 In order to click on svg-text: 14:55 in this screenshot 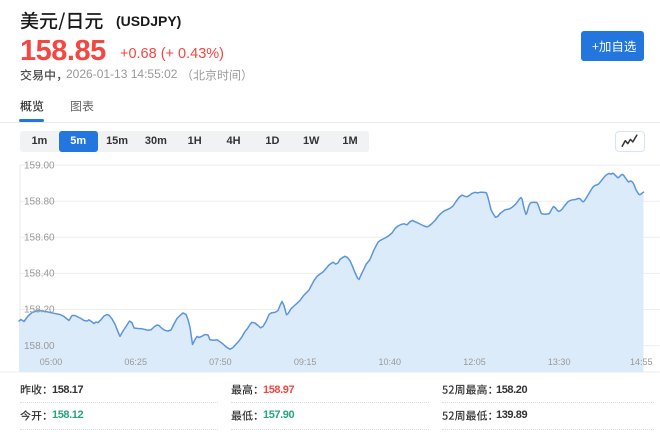, I will do `click(641, 362)`.